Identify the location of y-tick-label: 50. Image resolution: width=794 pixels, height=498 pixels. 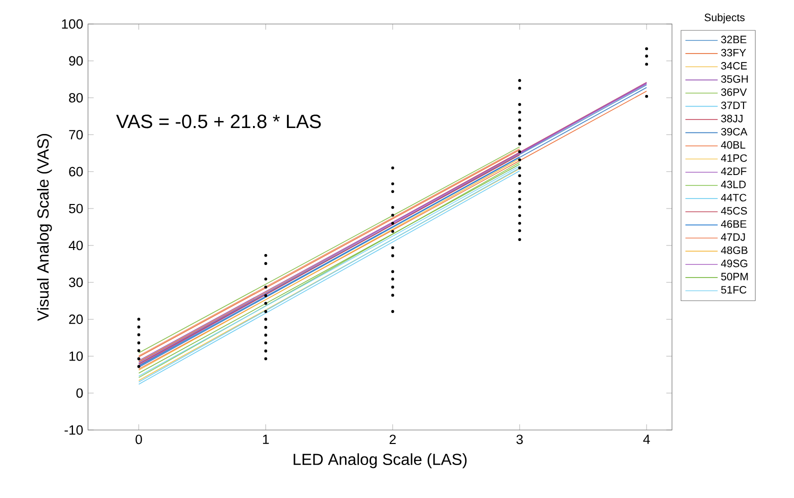
(76, 209).